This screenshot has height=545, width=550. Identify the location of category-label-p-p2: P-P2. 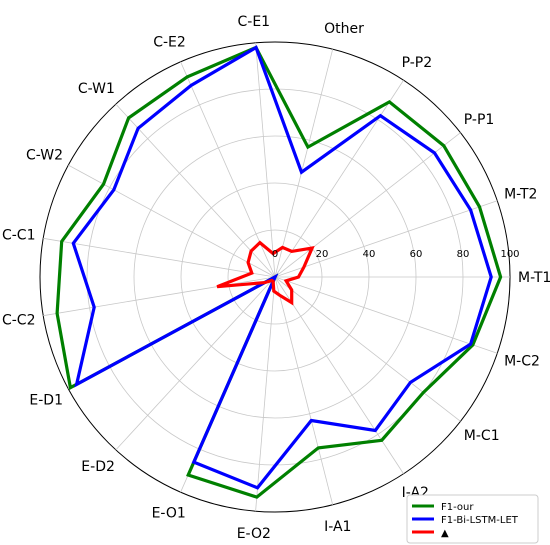
(417, 63).